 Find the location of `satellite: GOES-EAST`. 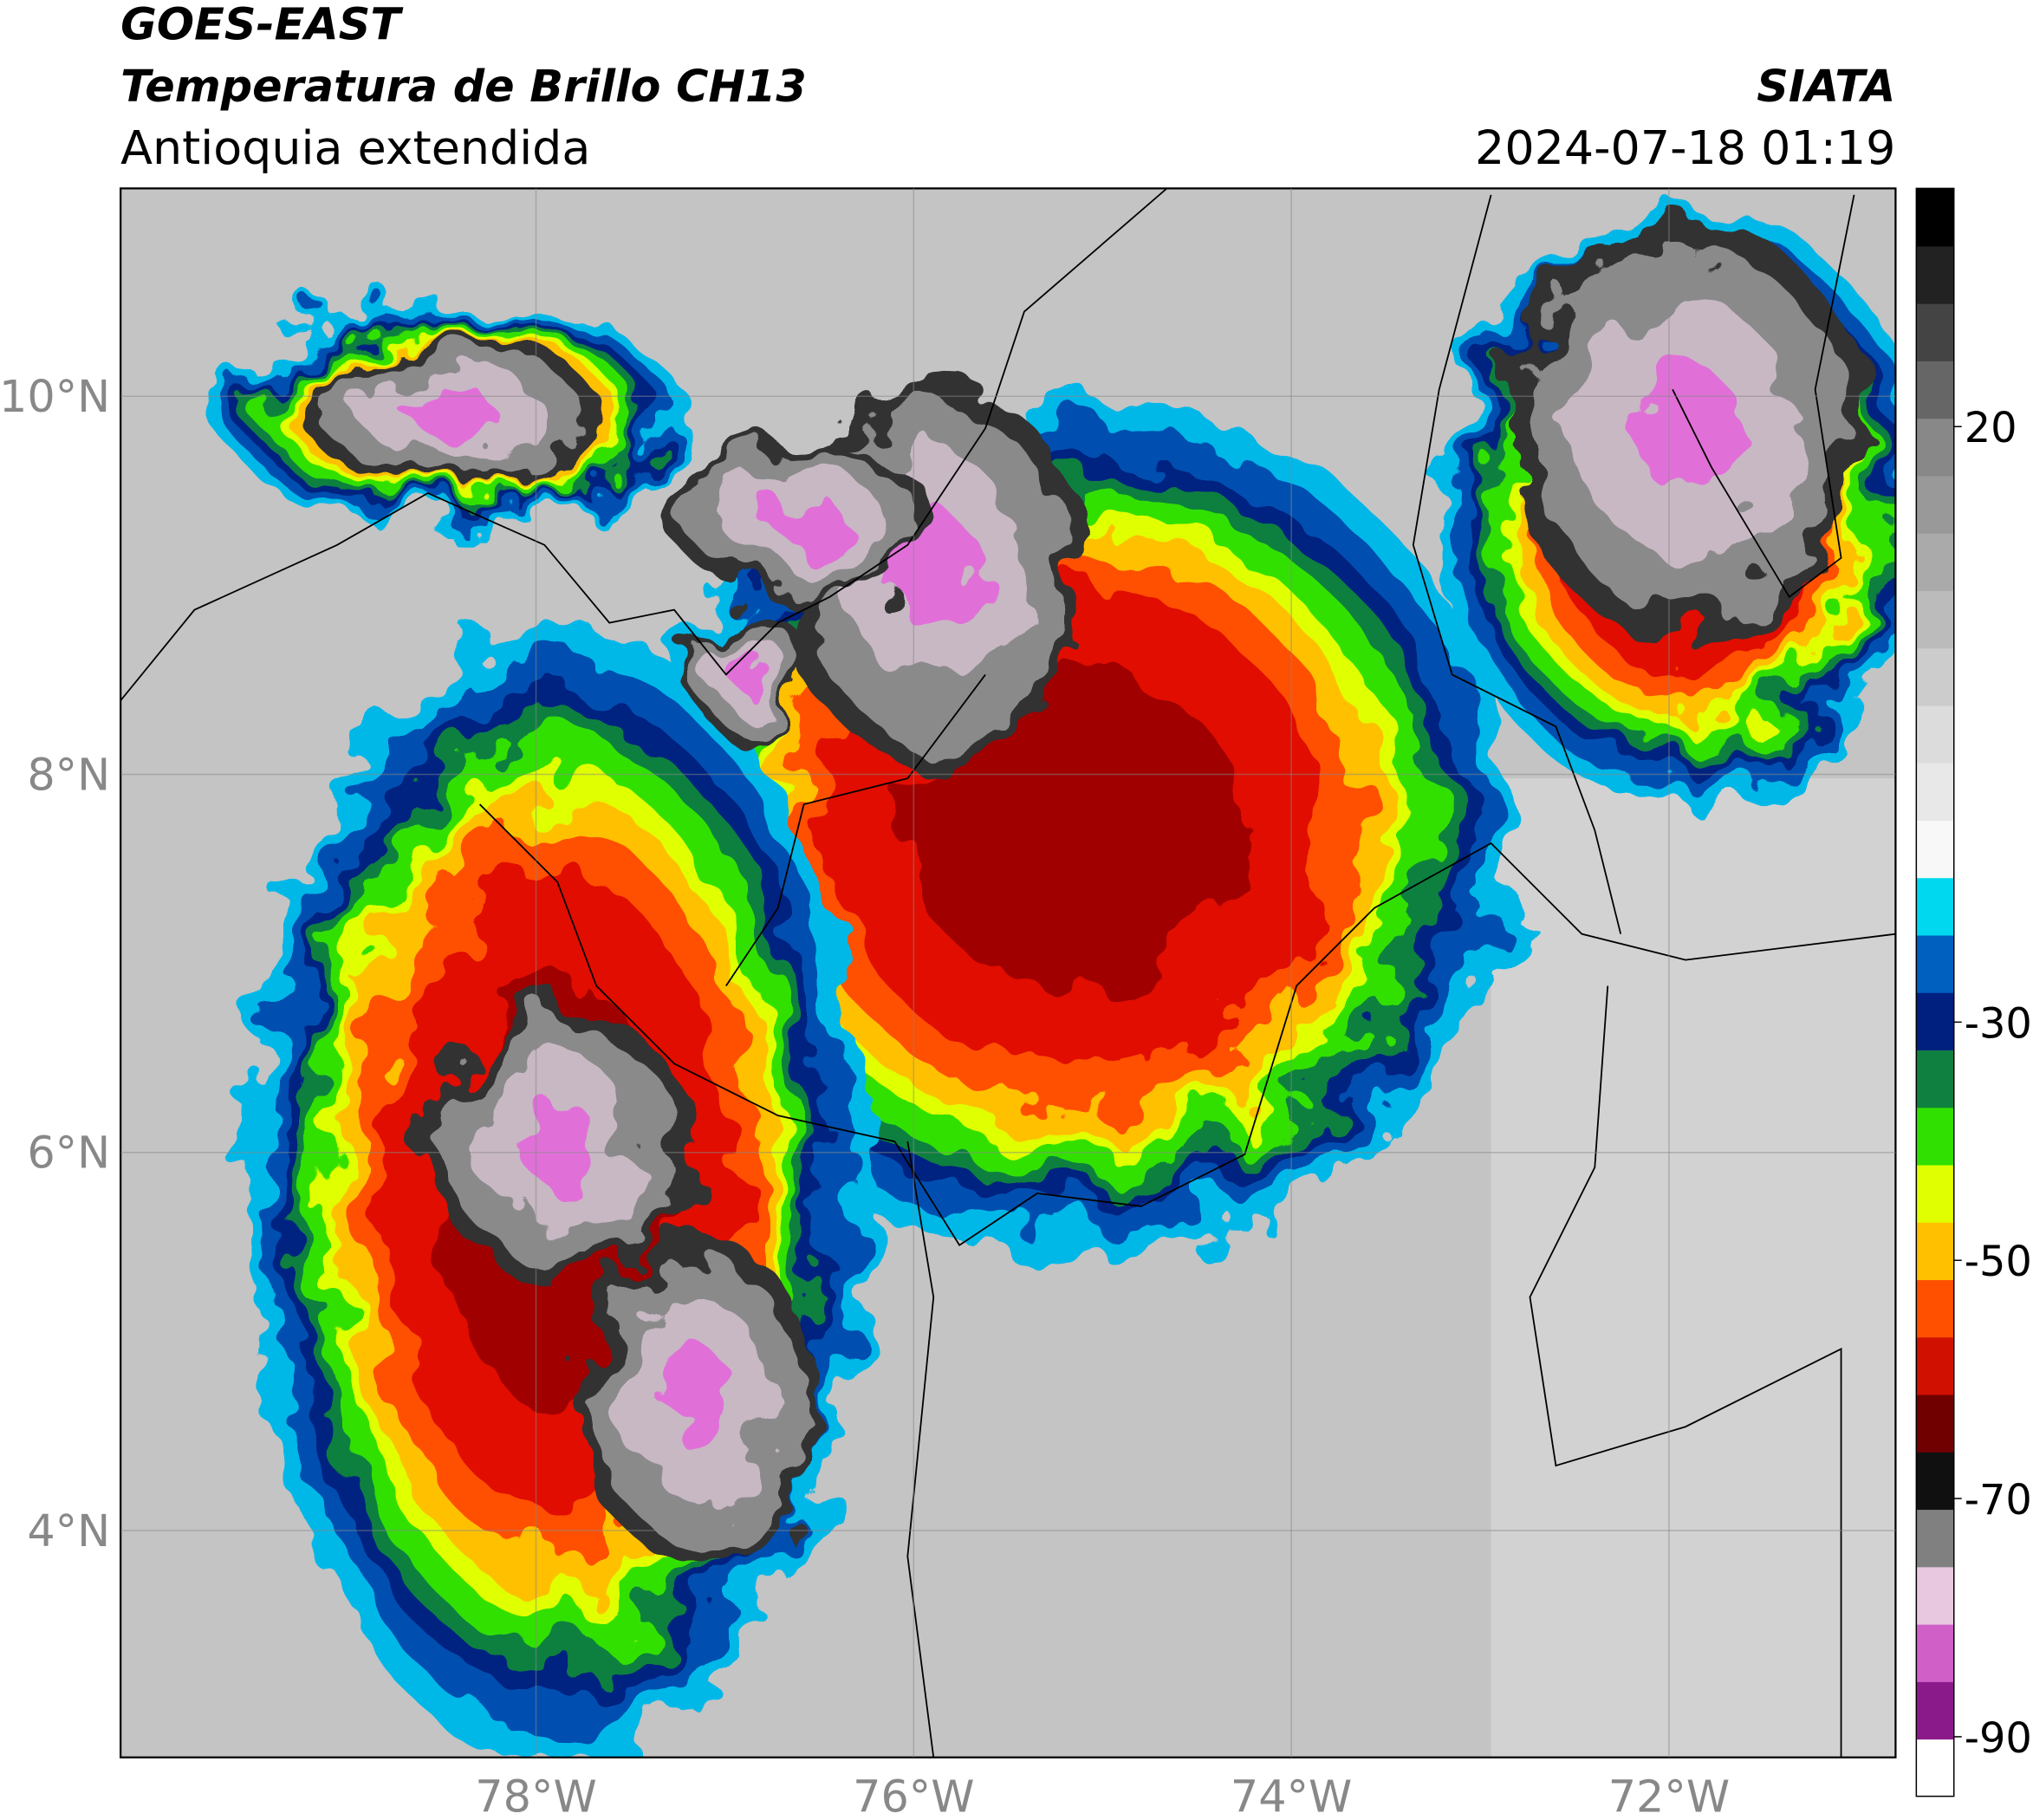

satellite: GOES-EAST is located at coordinates (262, 24).